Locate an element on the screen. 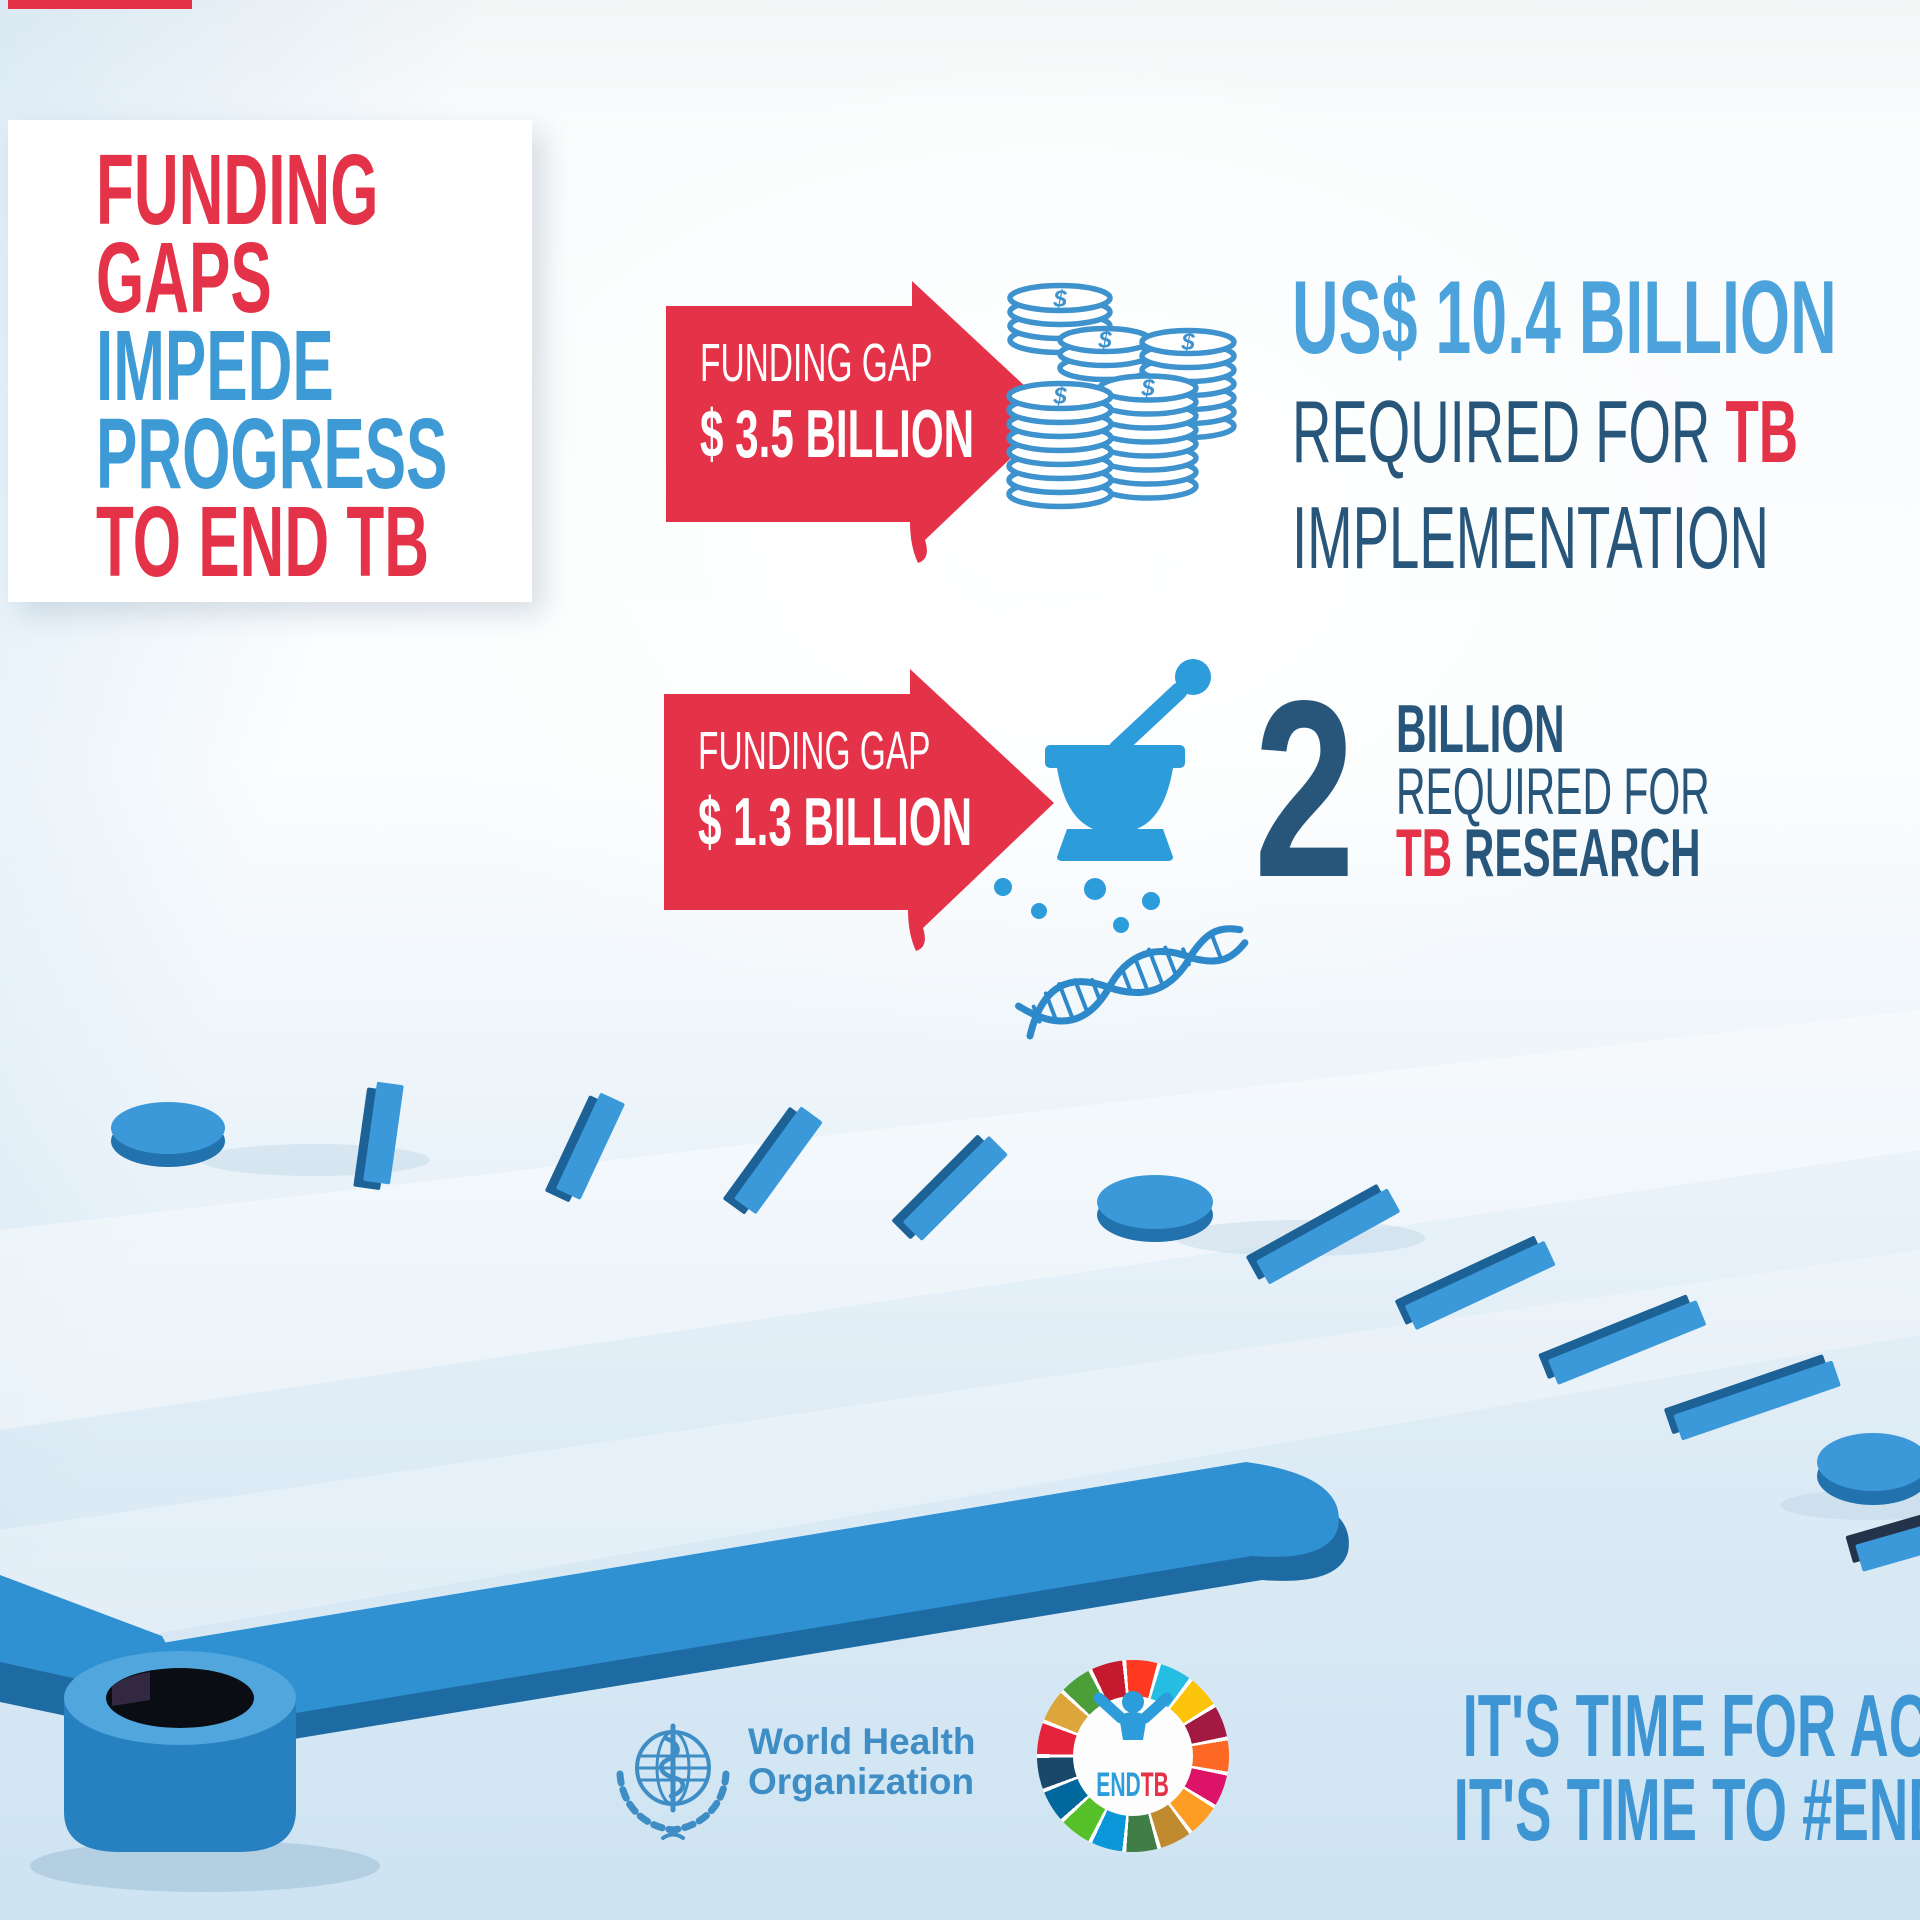 Image resolution: width=1920 pixels, height=1920 pixels. implementation-line2: REQUIRED FOR TB is located at coordinates (1606, 432).